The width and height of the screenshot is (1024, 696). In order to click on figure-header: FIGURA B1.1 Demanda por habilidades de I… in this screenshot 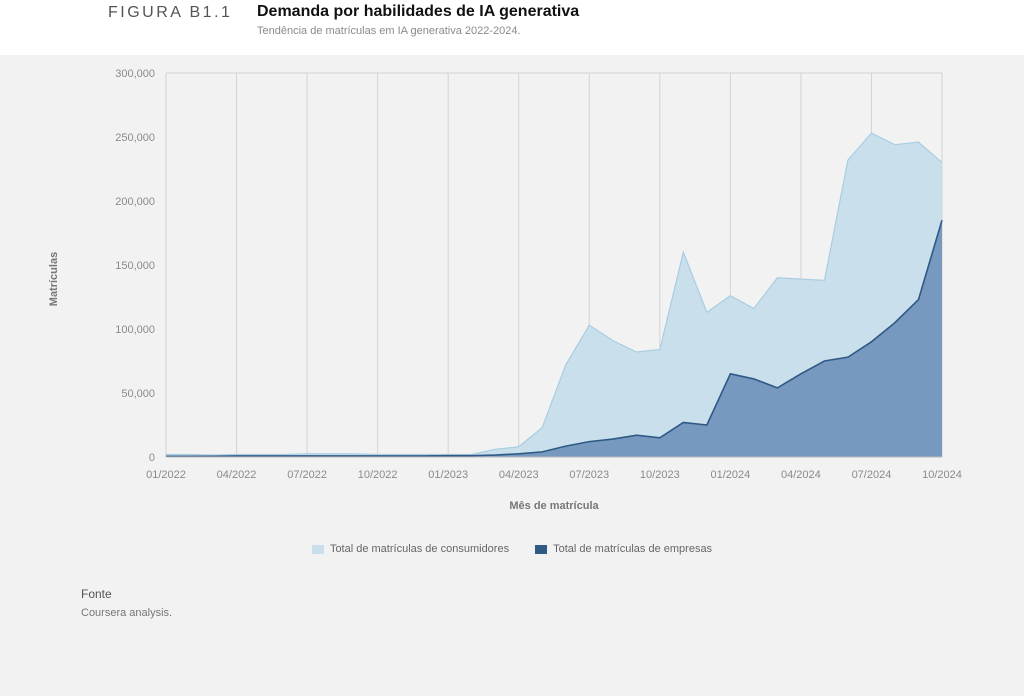, I will do `click(512, 27)`.